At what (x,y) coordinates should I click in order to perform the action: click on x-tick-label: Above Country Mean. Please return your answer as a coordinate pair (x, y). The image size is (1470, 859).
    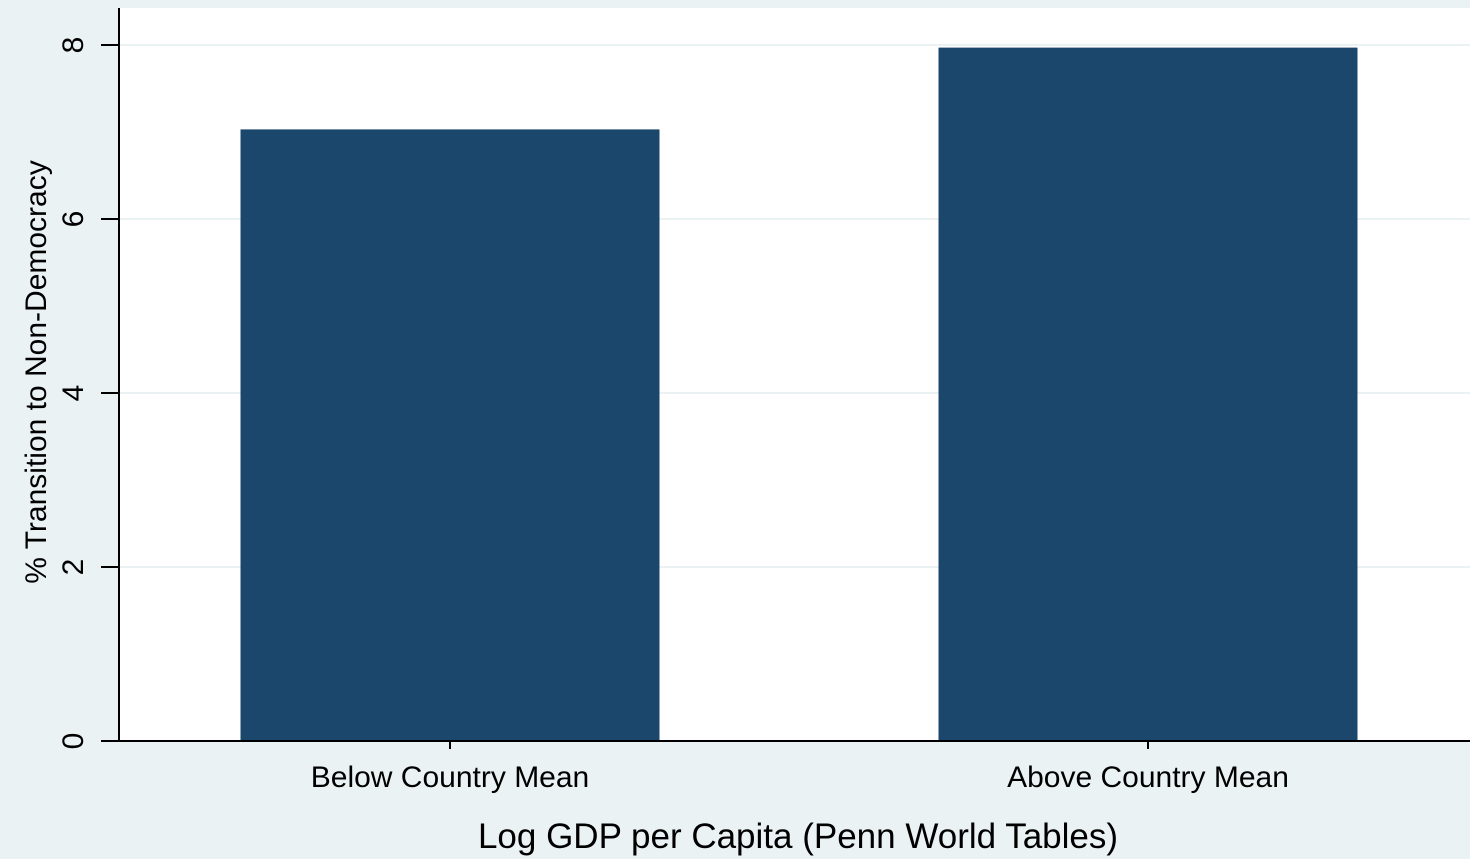
    Looking at the image, I should click on (1148, 777).